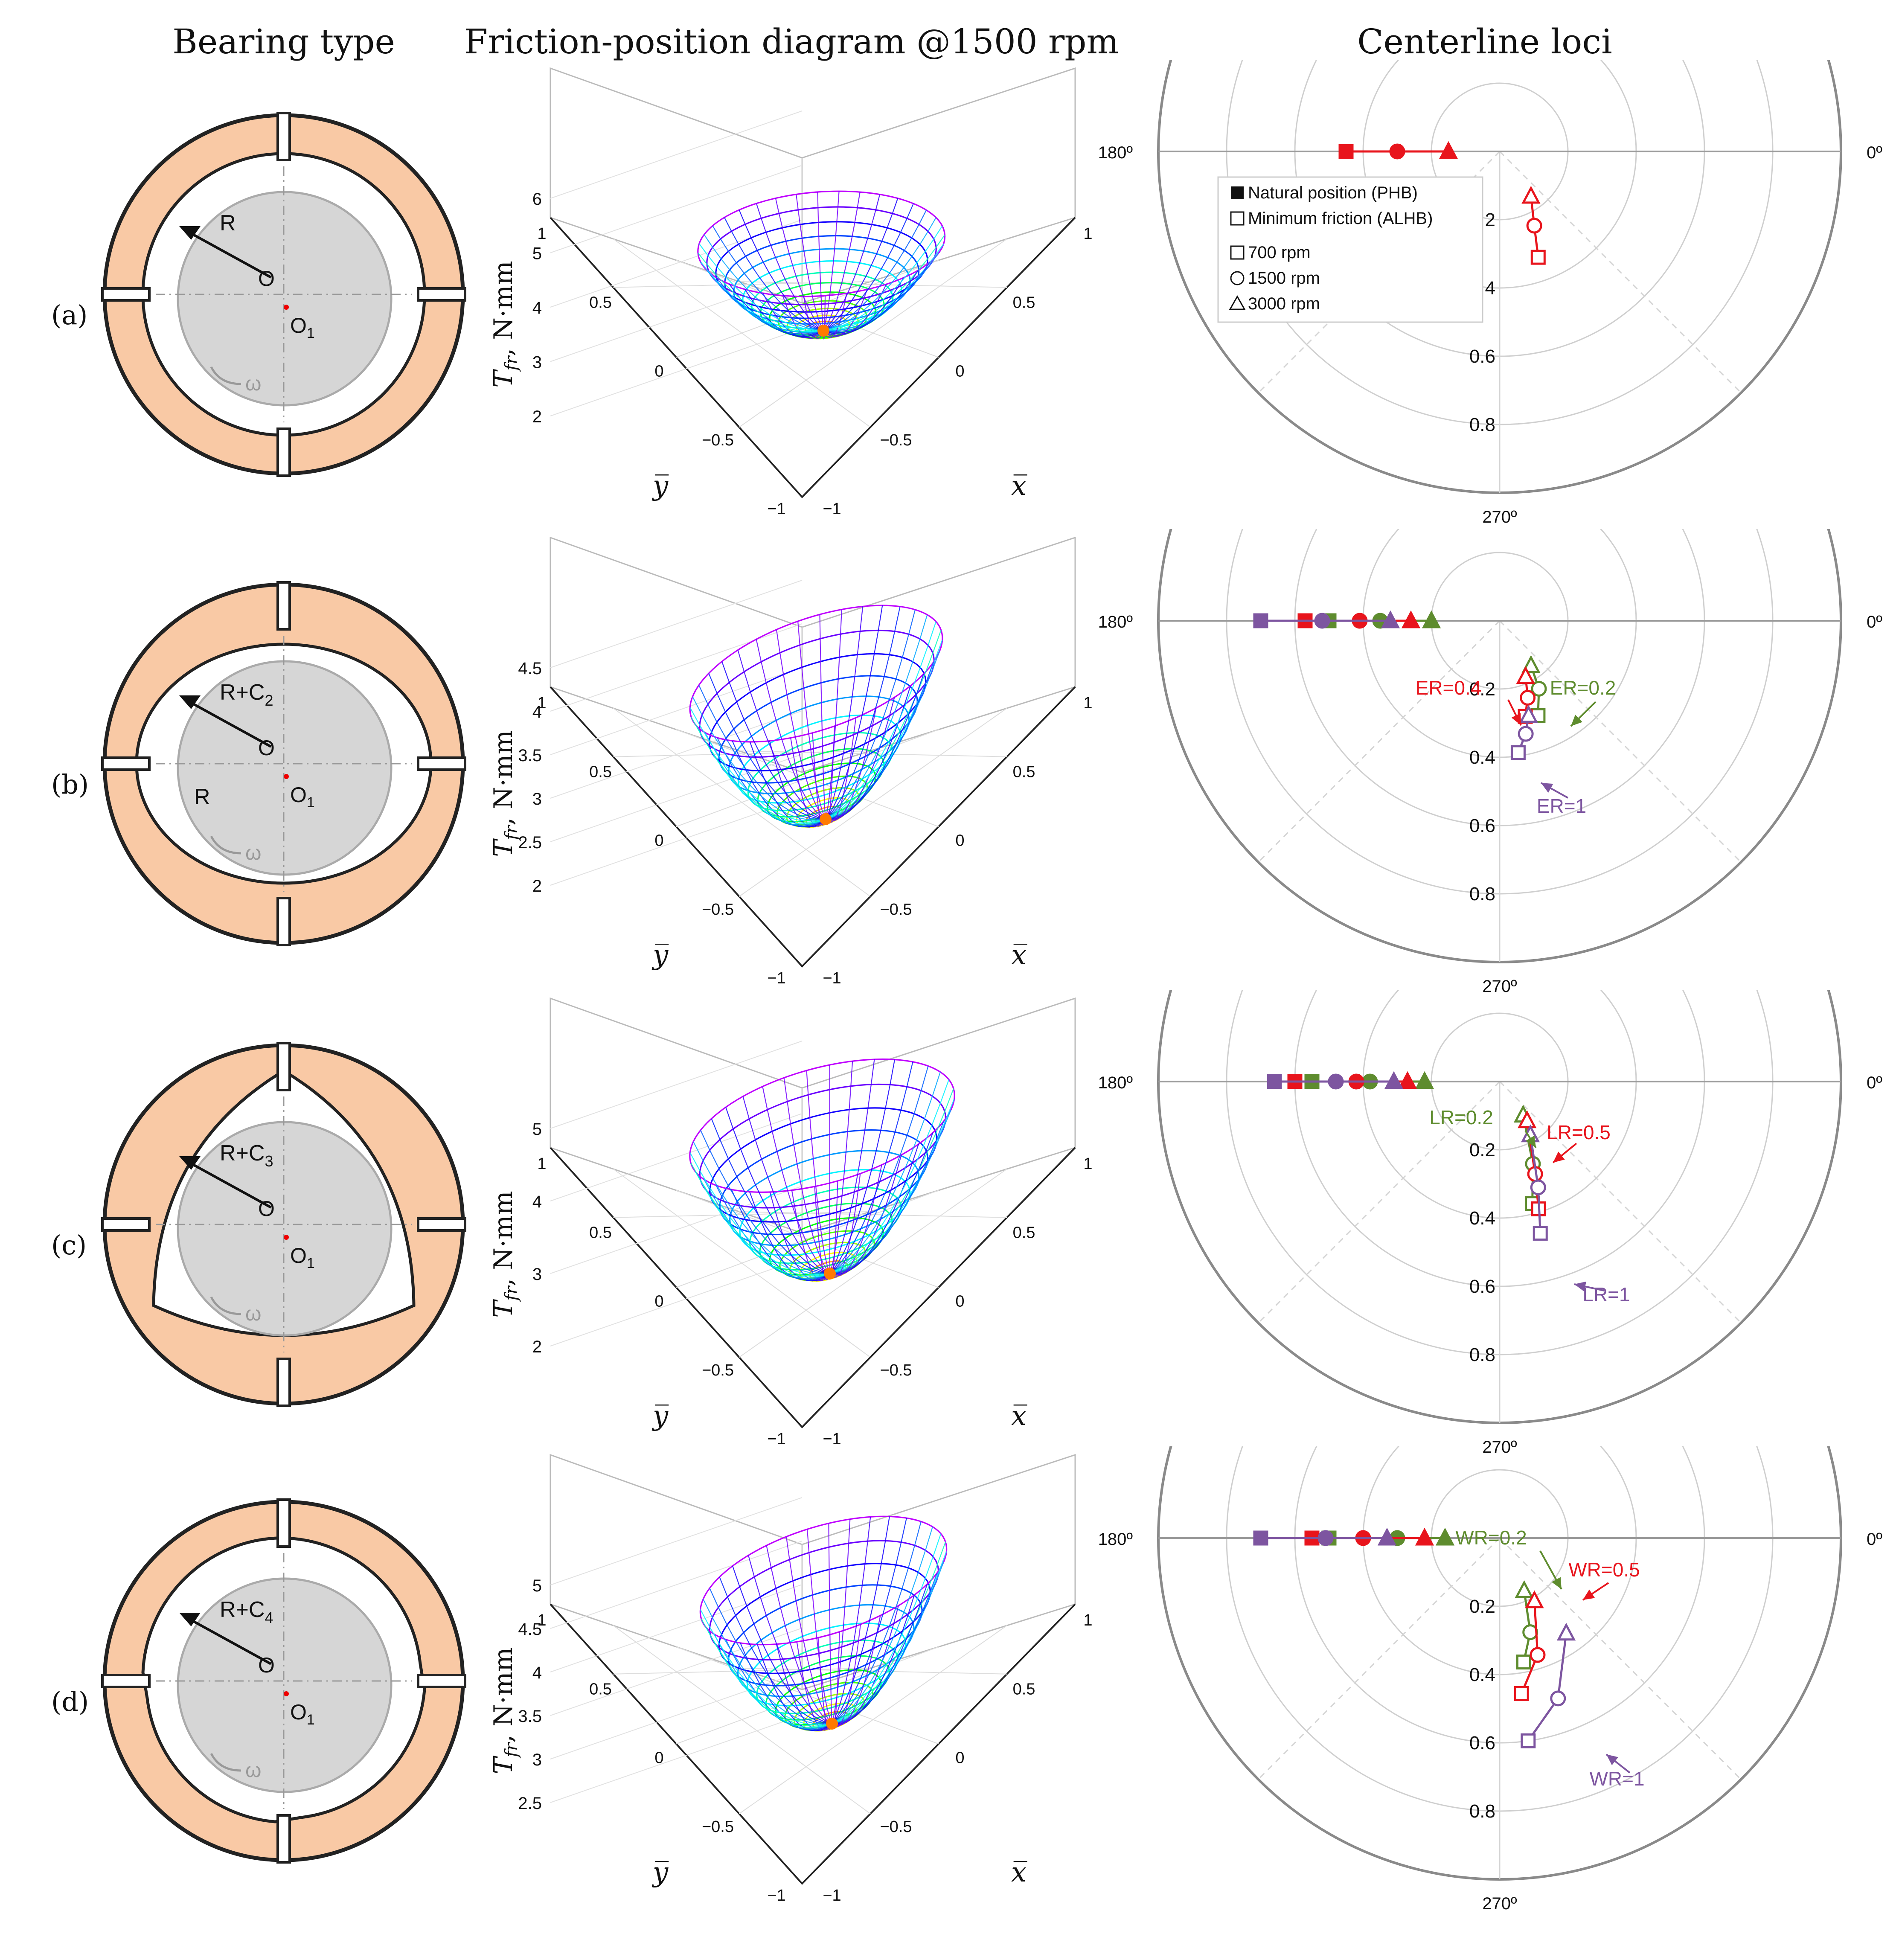 This screenshot has width=1899, height=1960. I want to click on polar-plot, so click(1499, 277).